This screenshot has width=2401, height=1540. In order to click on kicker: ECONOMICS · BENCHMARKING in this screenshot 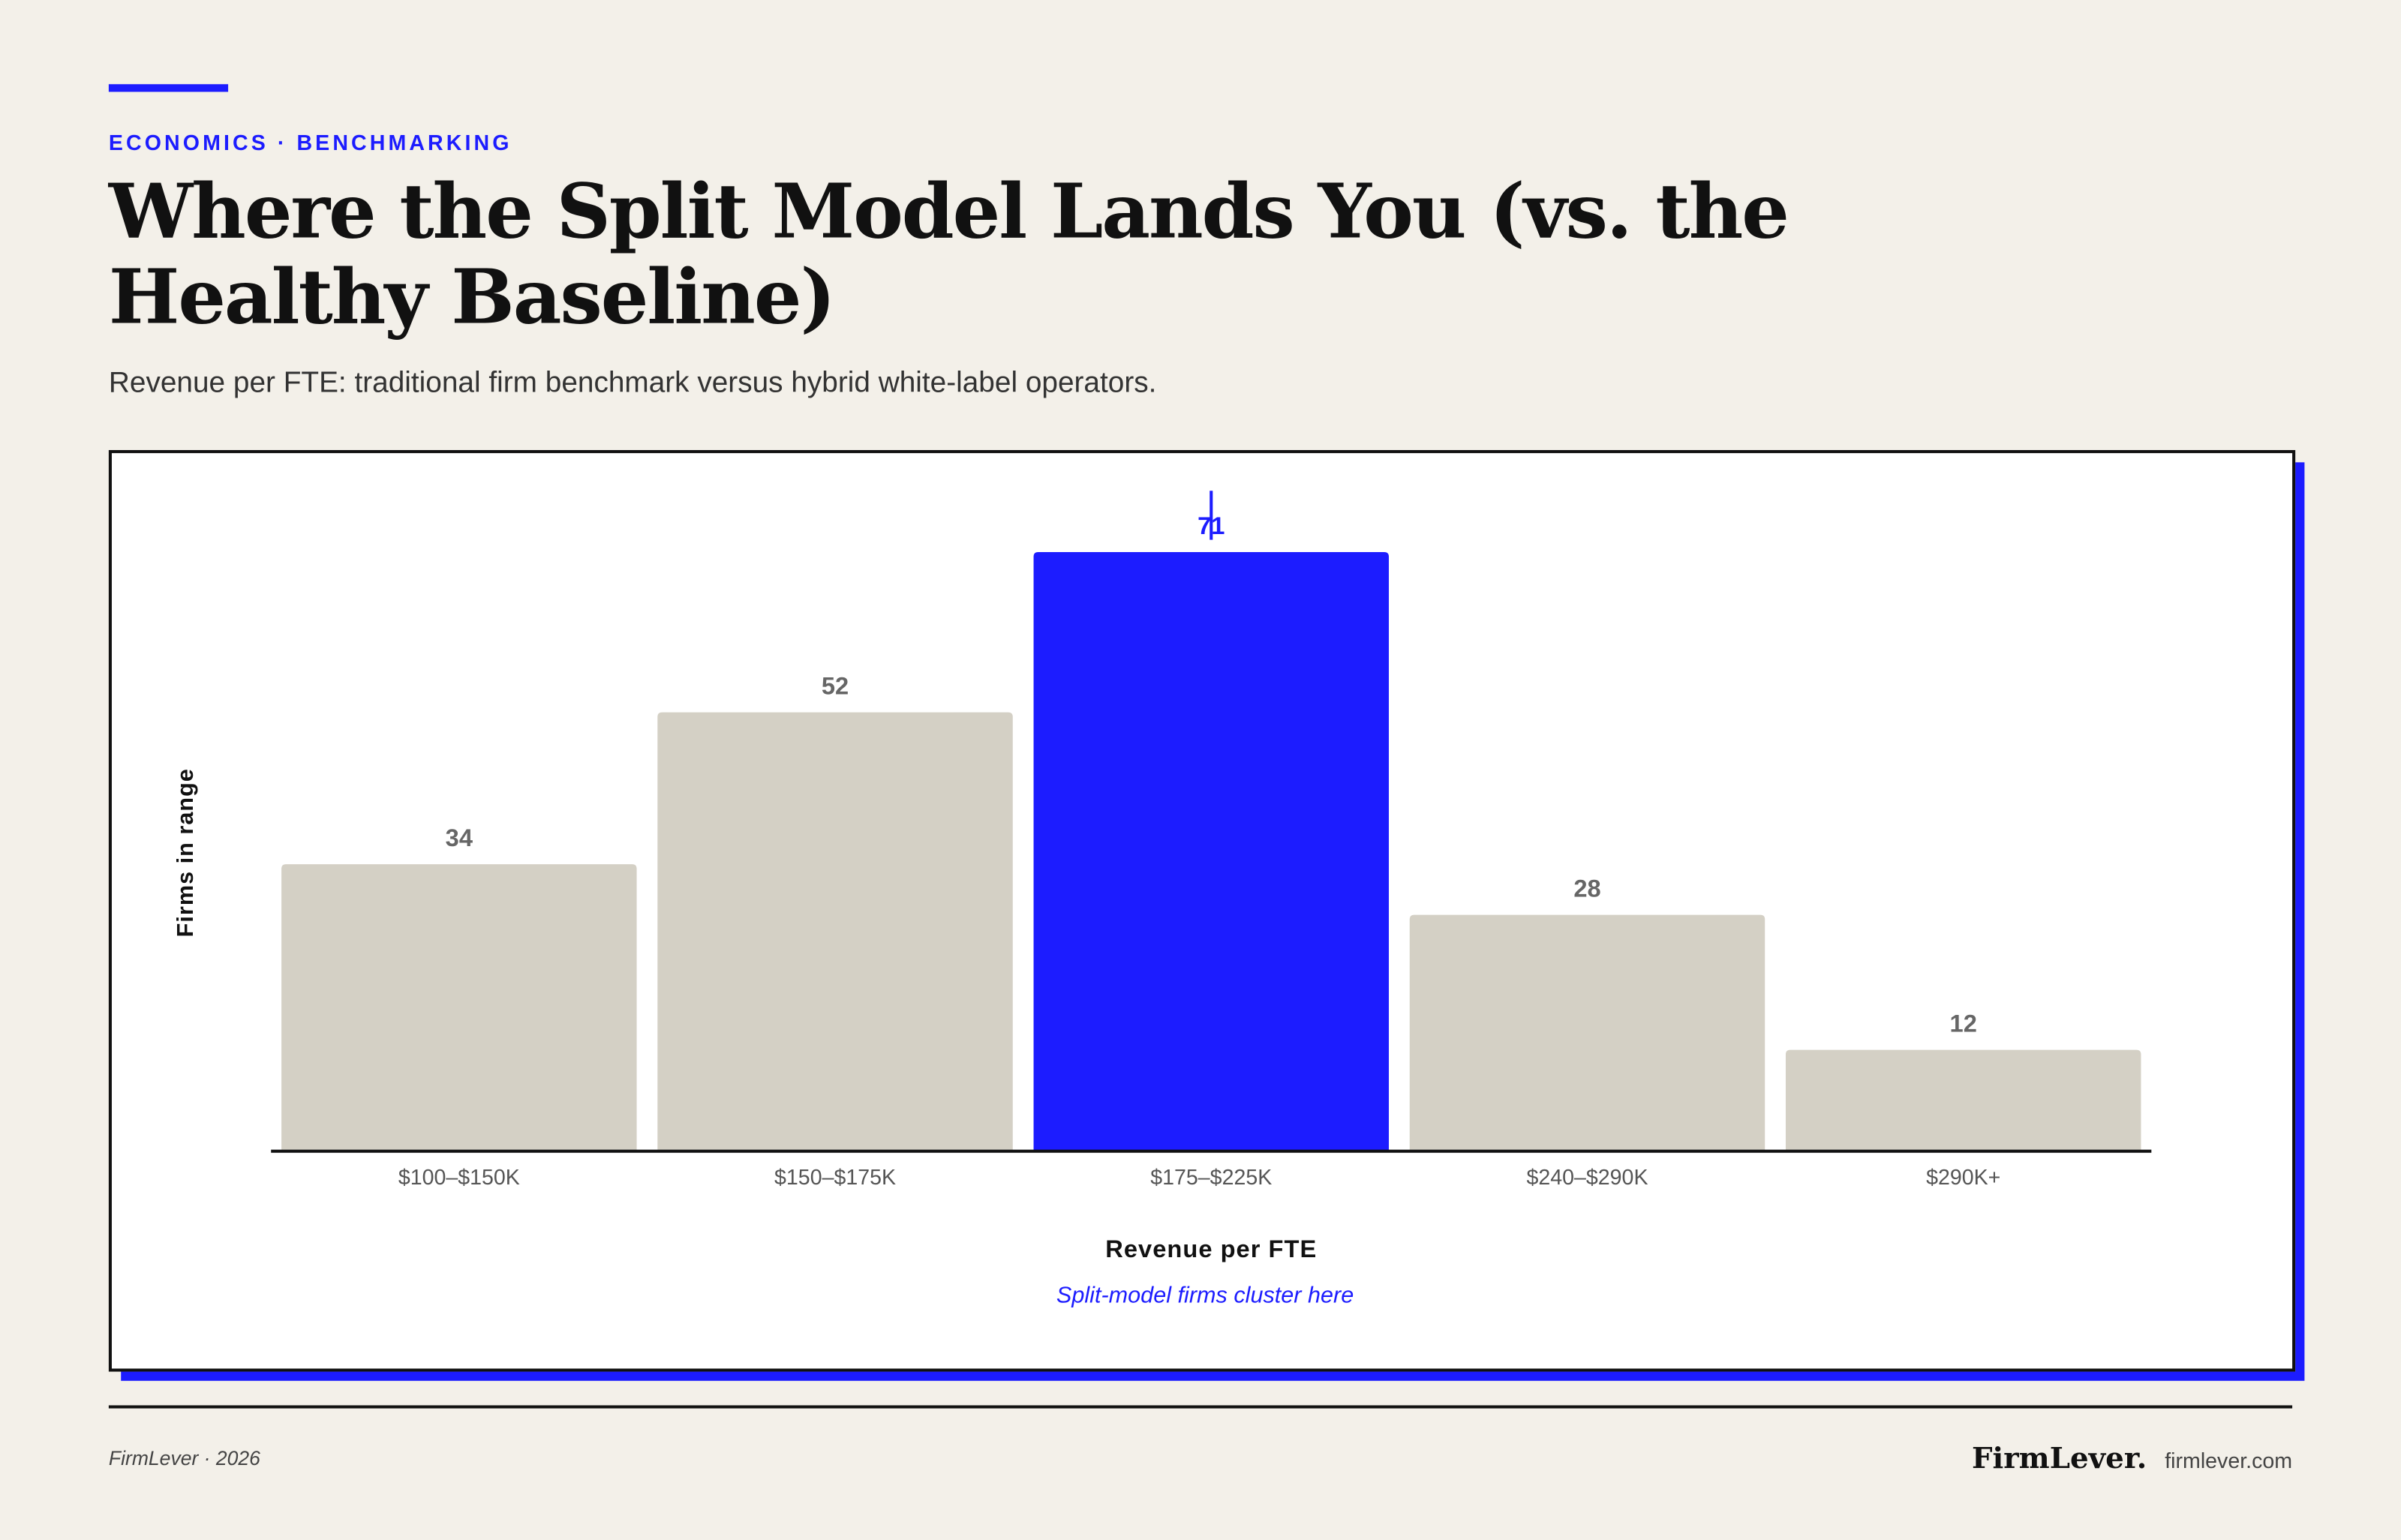, I will do `click(310, 142)`.